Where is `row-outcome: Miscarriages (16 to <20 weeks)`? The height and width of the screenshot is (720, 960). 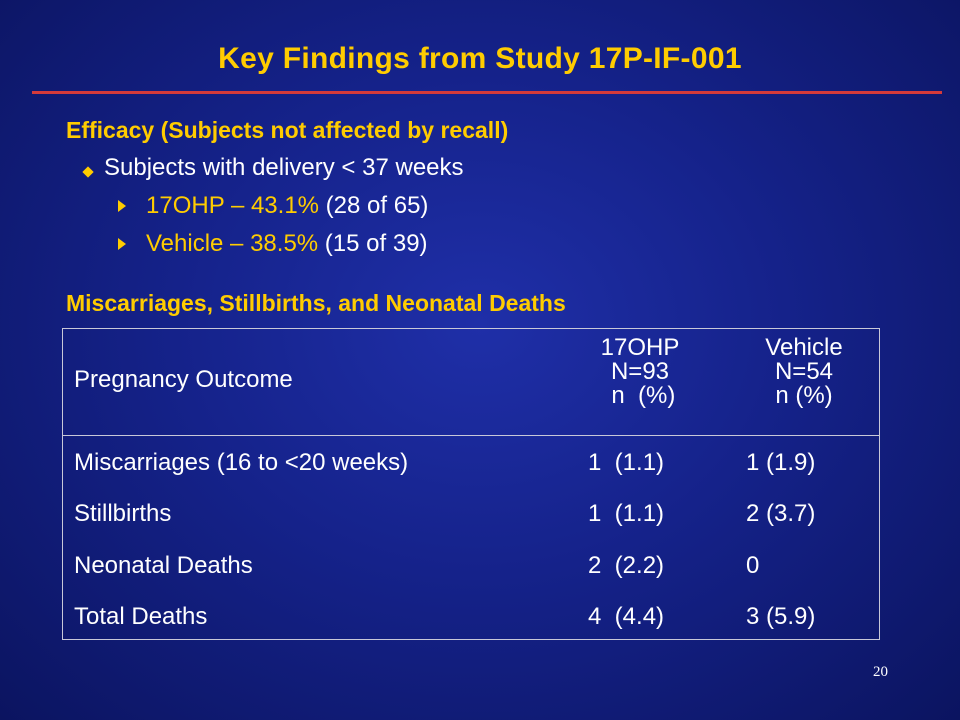
row-outcome: Miscarriages (16 to <20 weeks) is located at coordinates (241, 462).